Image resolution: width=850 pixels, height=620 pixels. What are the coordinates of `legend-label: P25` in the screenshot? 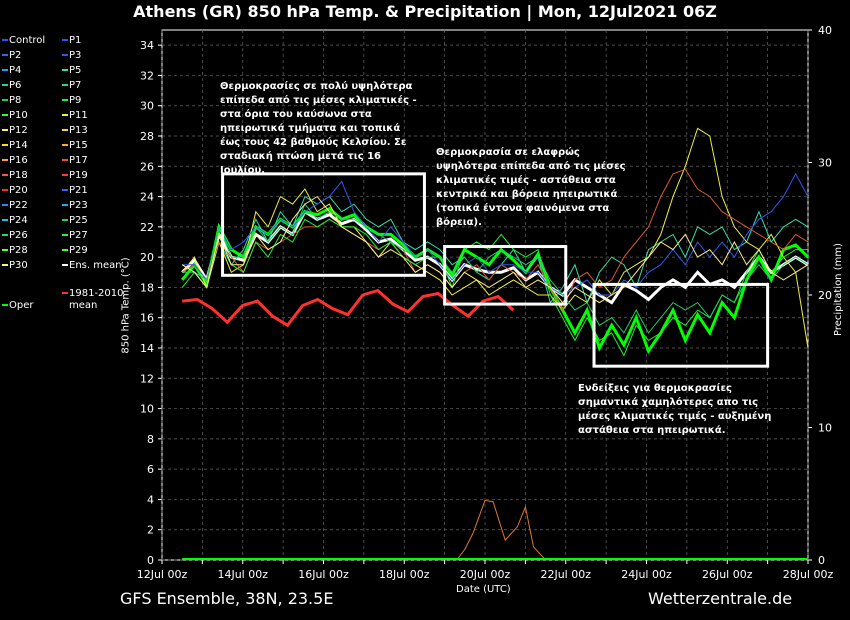 It's located at (78, 220).